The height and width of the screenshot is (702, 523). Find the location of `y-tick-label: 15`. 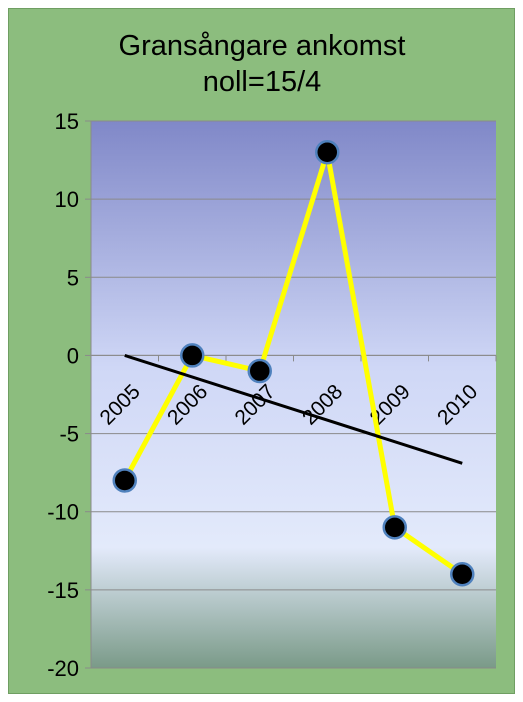

y-tick-label: 15 is located at coordinates (67, 121).